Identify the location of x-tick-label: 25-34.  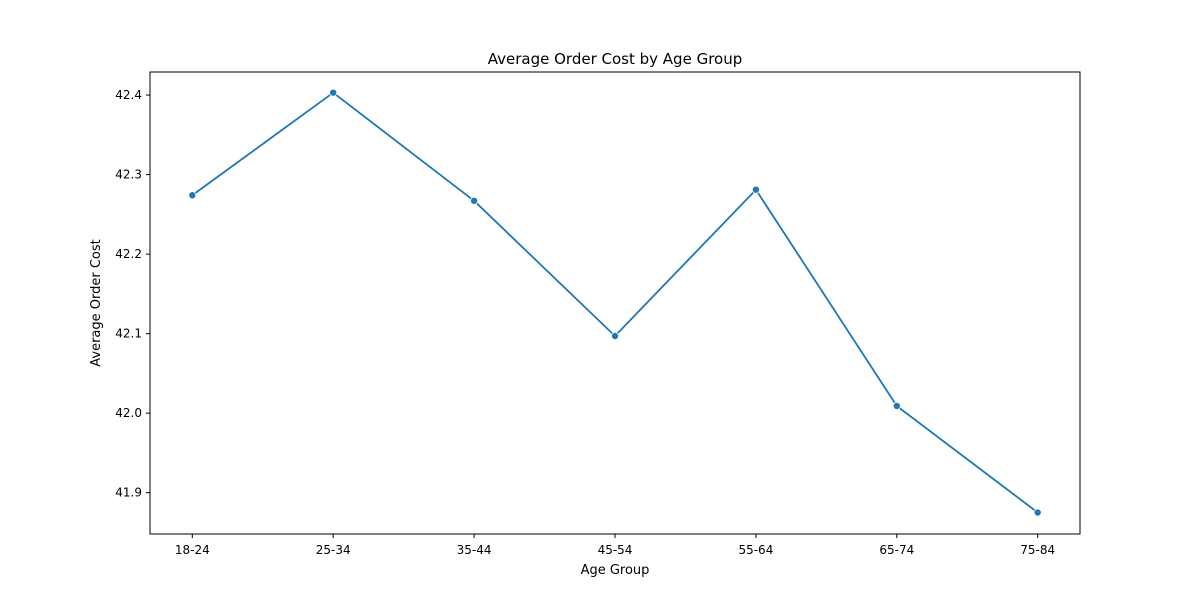
(333, 550).